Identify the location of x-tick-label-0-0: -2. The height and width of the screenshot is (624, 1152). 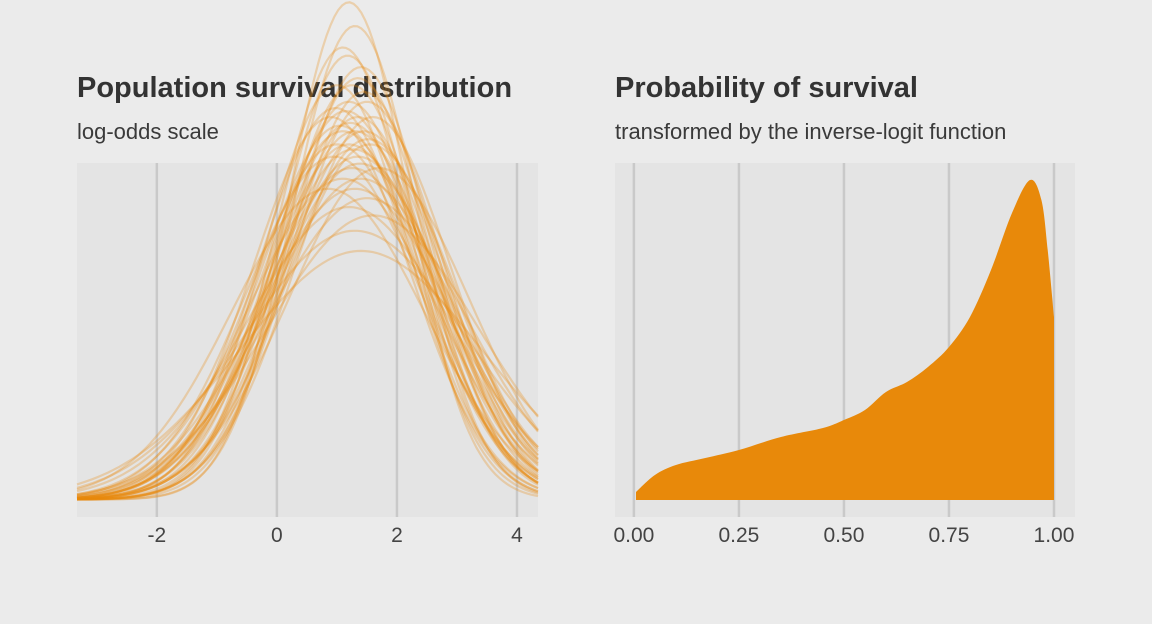
(156, 535).